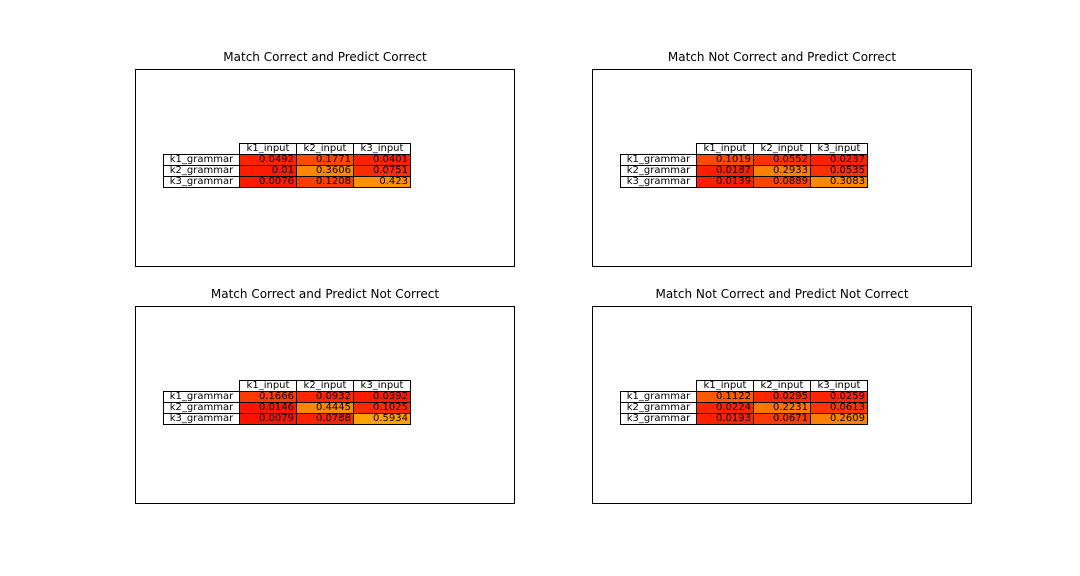 This screenshot has width=1080, height=576. Describe the element at coordinates (268, 408) in the screenshot. I see `table-cell: 0.0146` at that location.